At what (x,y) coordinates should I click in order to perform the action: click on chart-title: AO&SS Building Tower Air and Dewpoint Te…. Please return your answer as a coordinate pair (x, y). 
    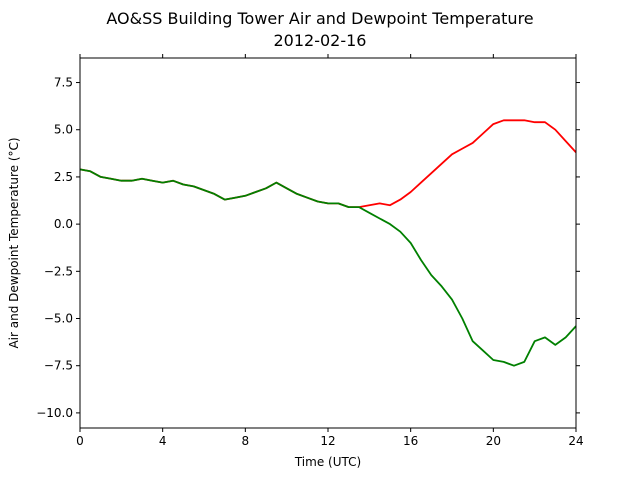
    Looking at the image, I should click on (319, 18).